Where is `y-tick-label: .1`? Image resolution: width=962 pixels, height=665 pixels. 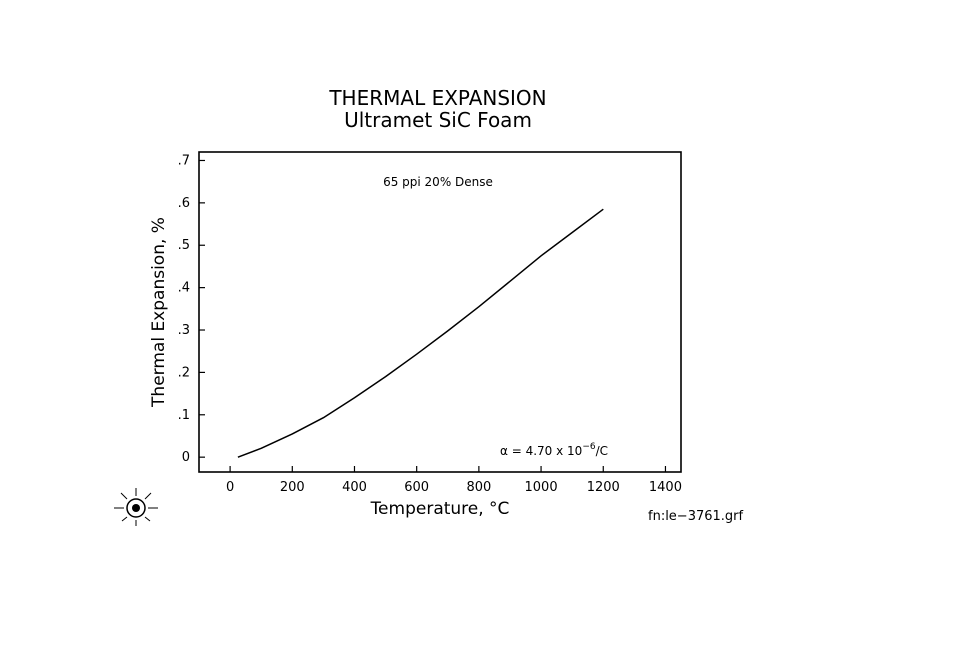 y-tick-label: .1 is located at coordinates (184, 415).